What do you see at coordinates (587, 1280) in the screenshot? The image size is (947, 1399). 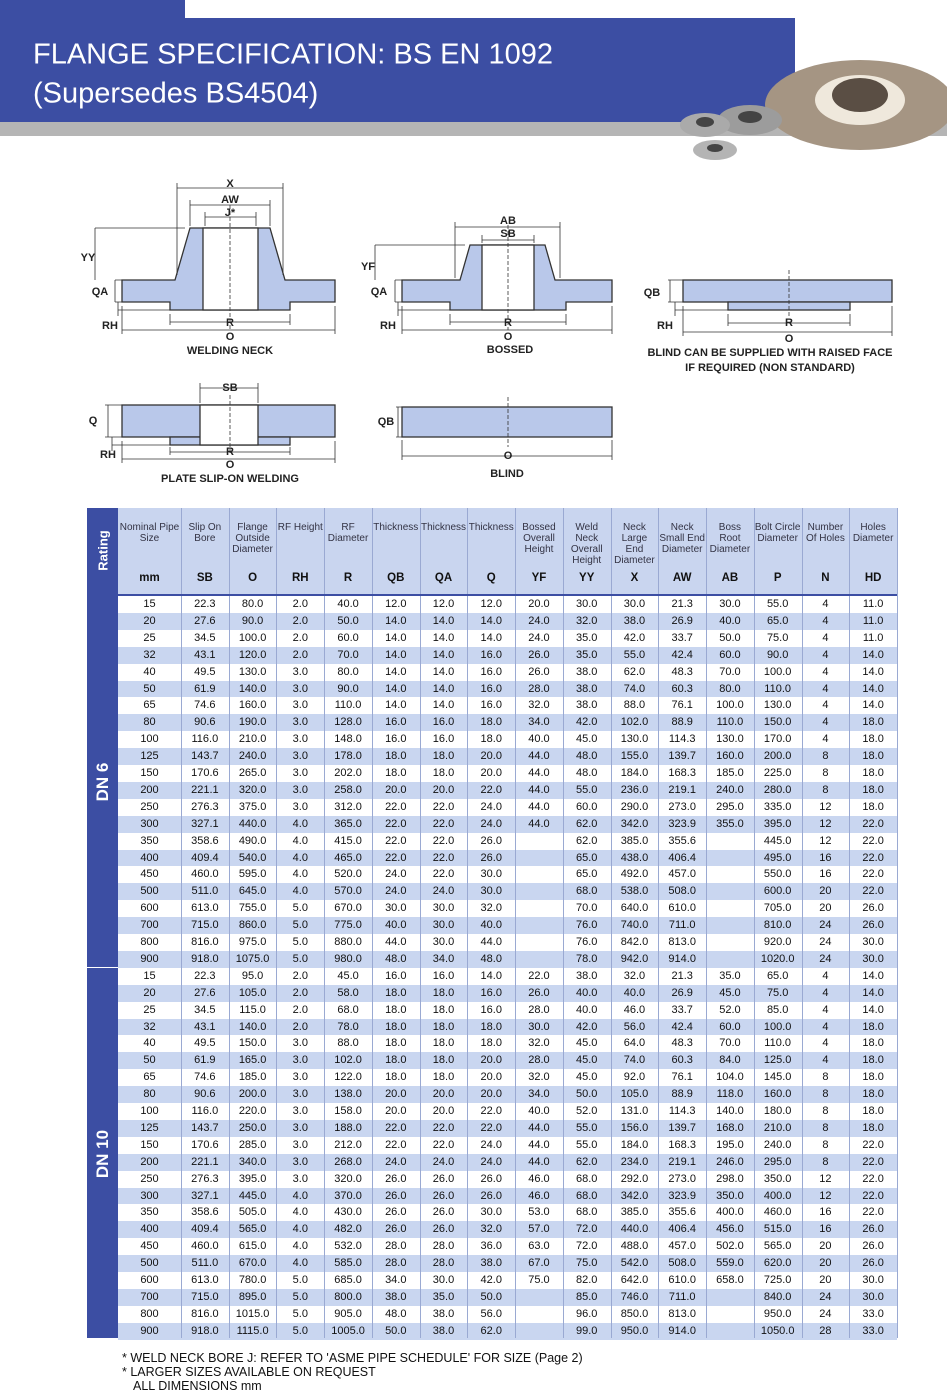 I see `cell: 82.0` at bounding box center [587, 1280].